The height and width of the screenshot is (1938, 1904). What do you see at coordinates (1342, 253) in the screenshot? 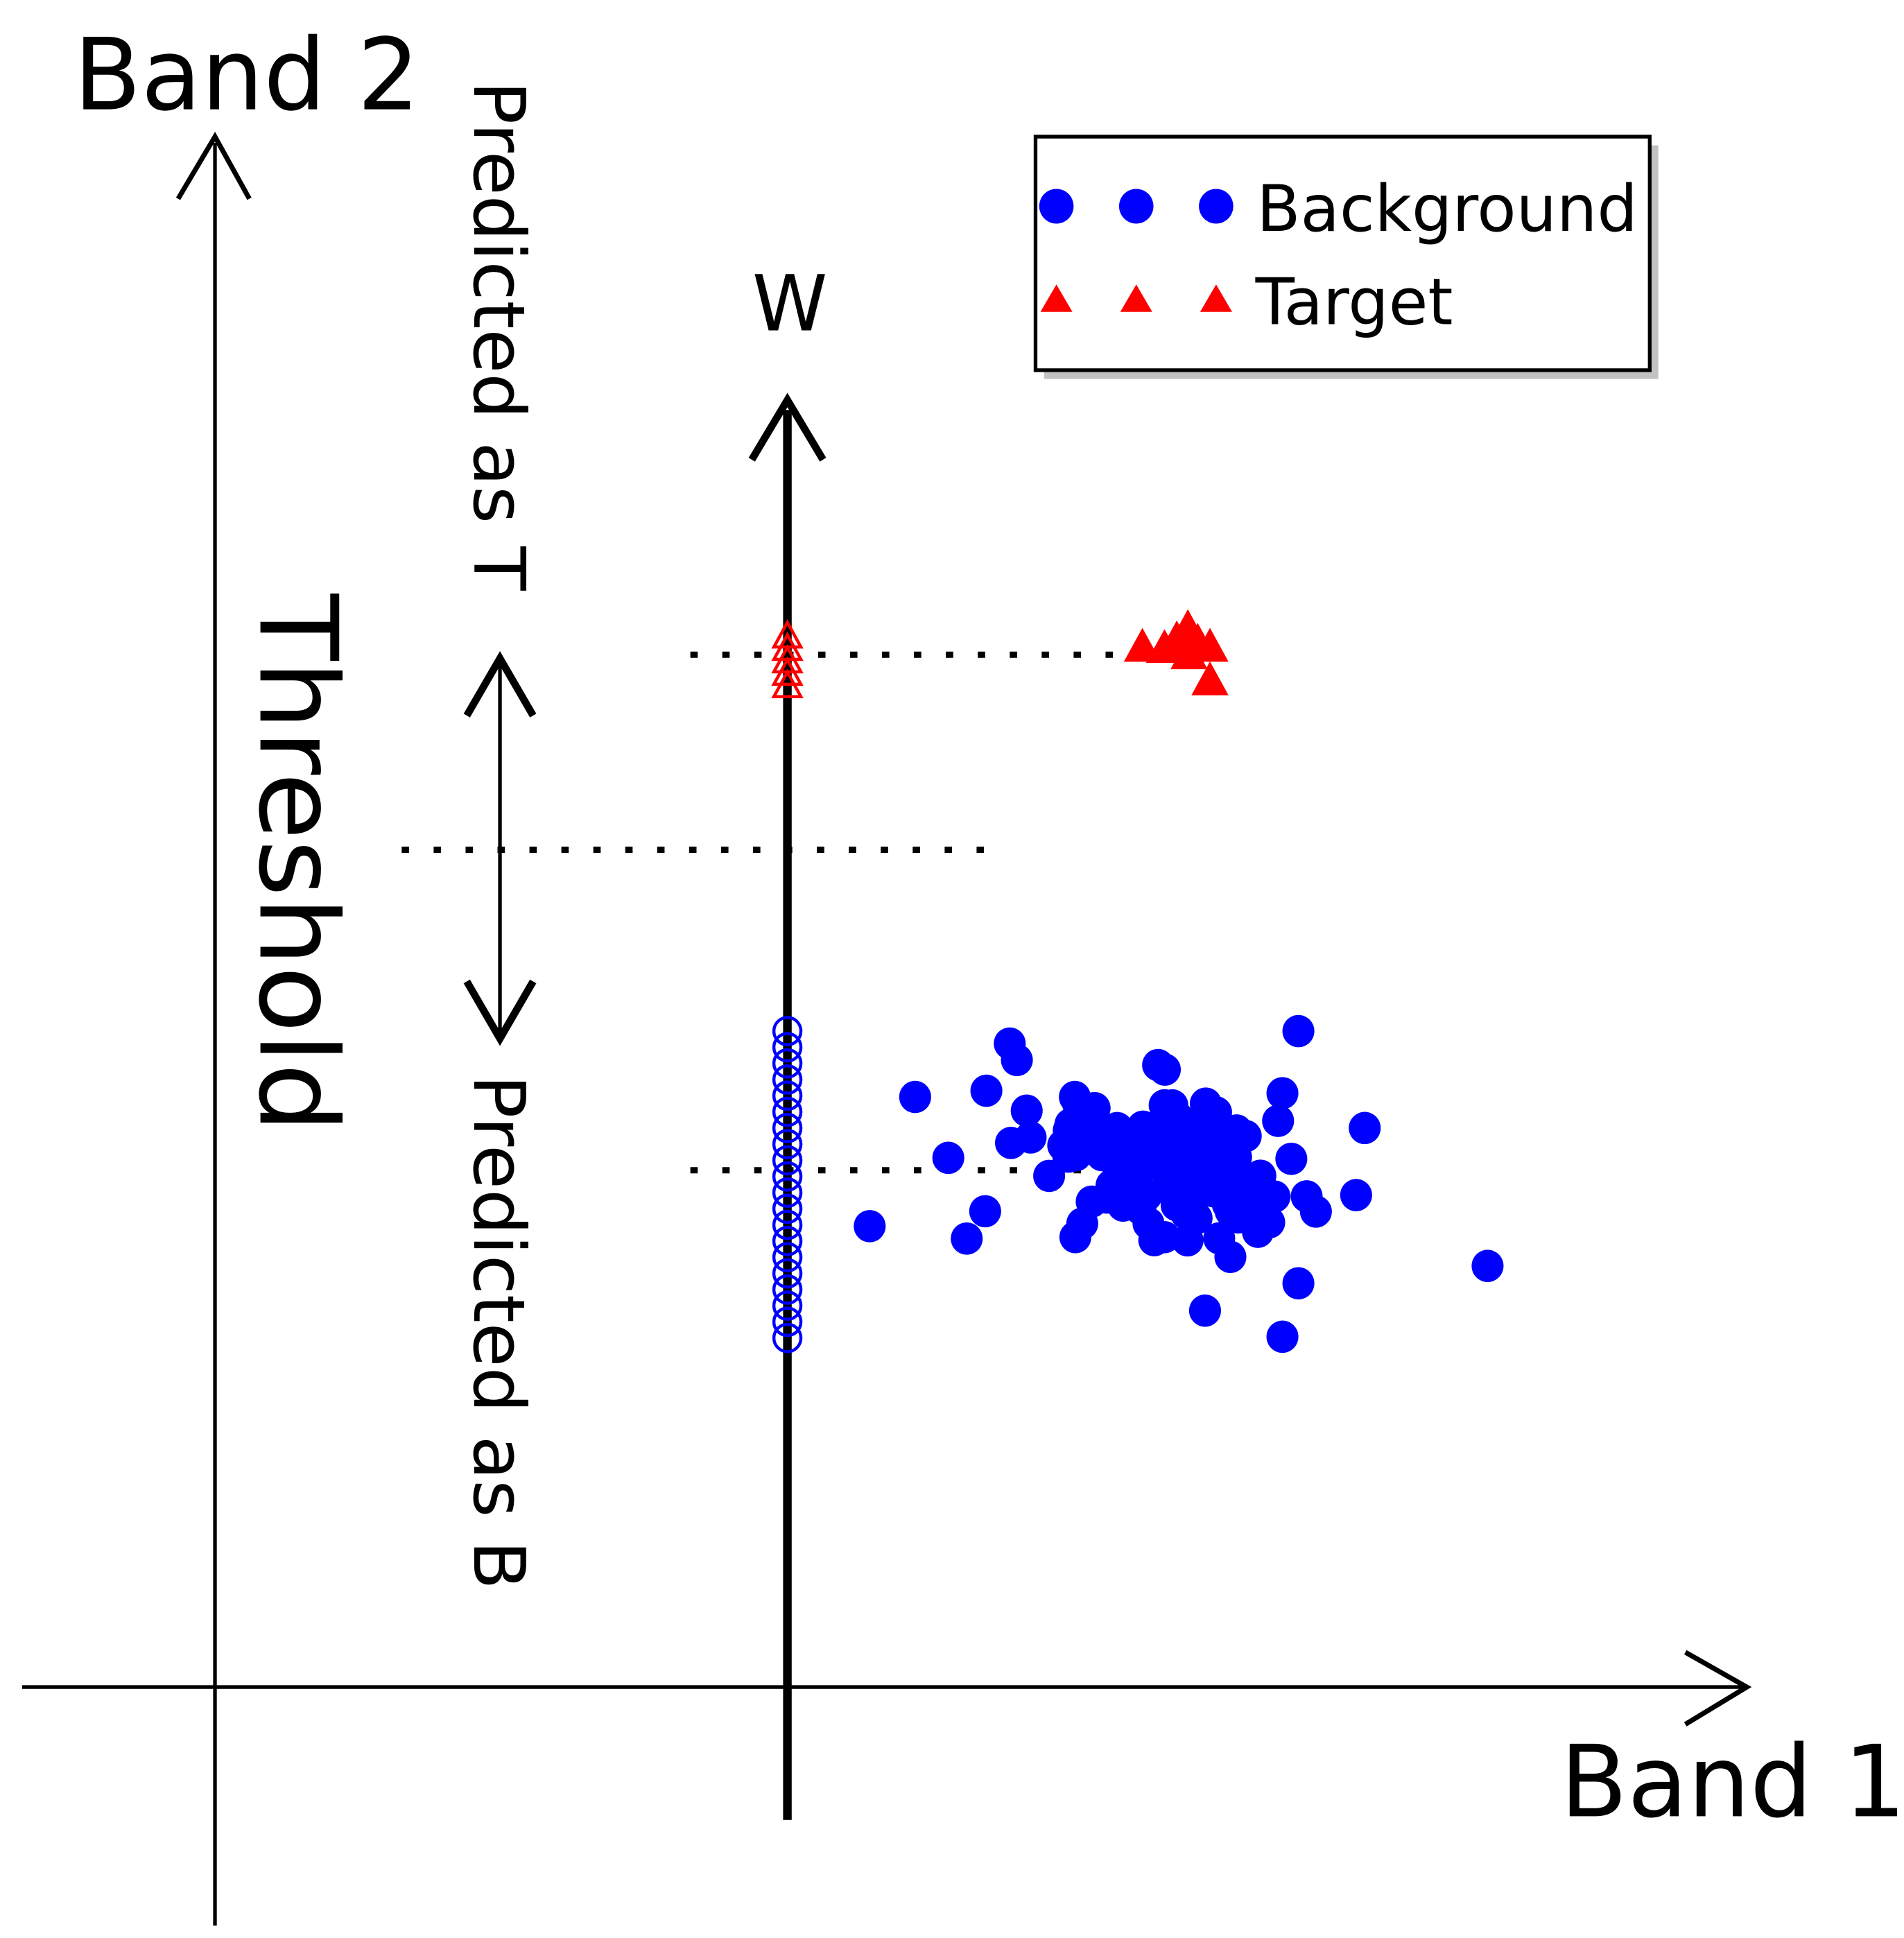
I see `legend-box` at bounding box center [1342, 253].